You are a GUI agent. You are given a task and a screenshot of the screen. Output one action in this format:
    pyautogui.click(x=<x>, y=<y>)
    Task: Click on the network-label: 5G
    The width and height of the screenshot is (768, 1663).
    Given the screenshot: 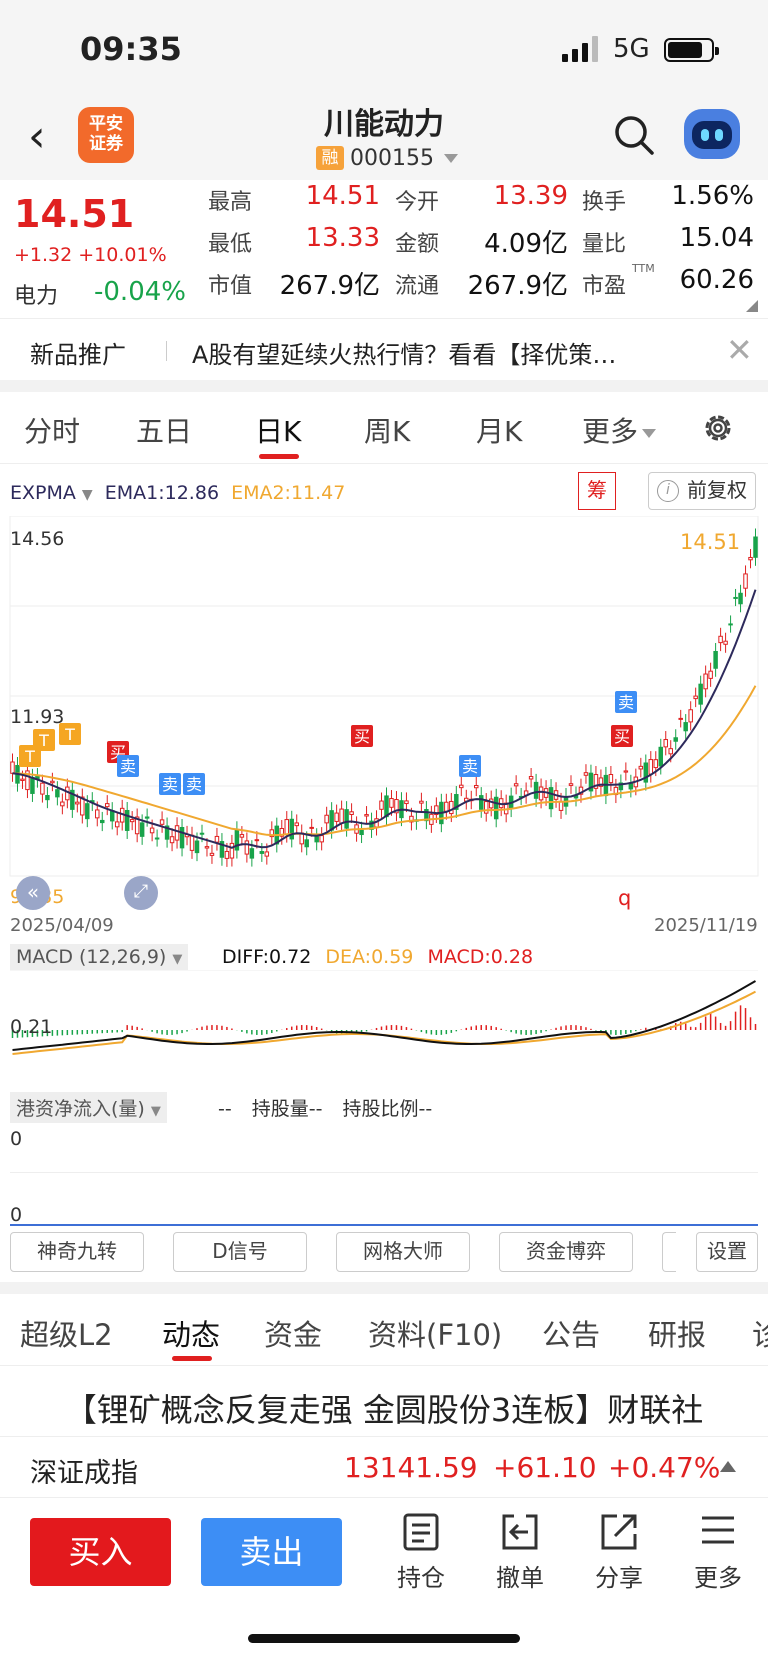 What is the action you would take?
    pyautogui.click(x=631, y=49)
    